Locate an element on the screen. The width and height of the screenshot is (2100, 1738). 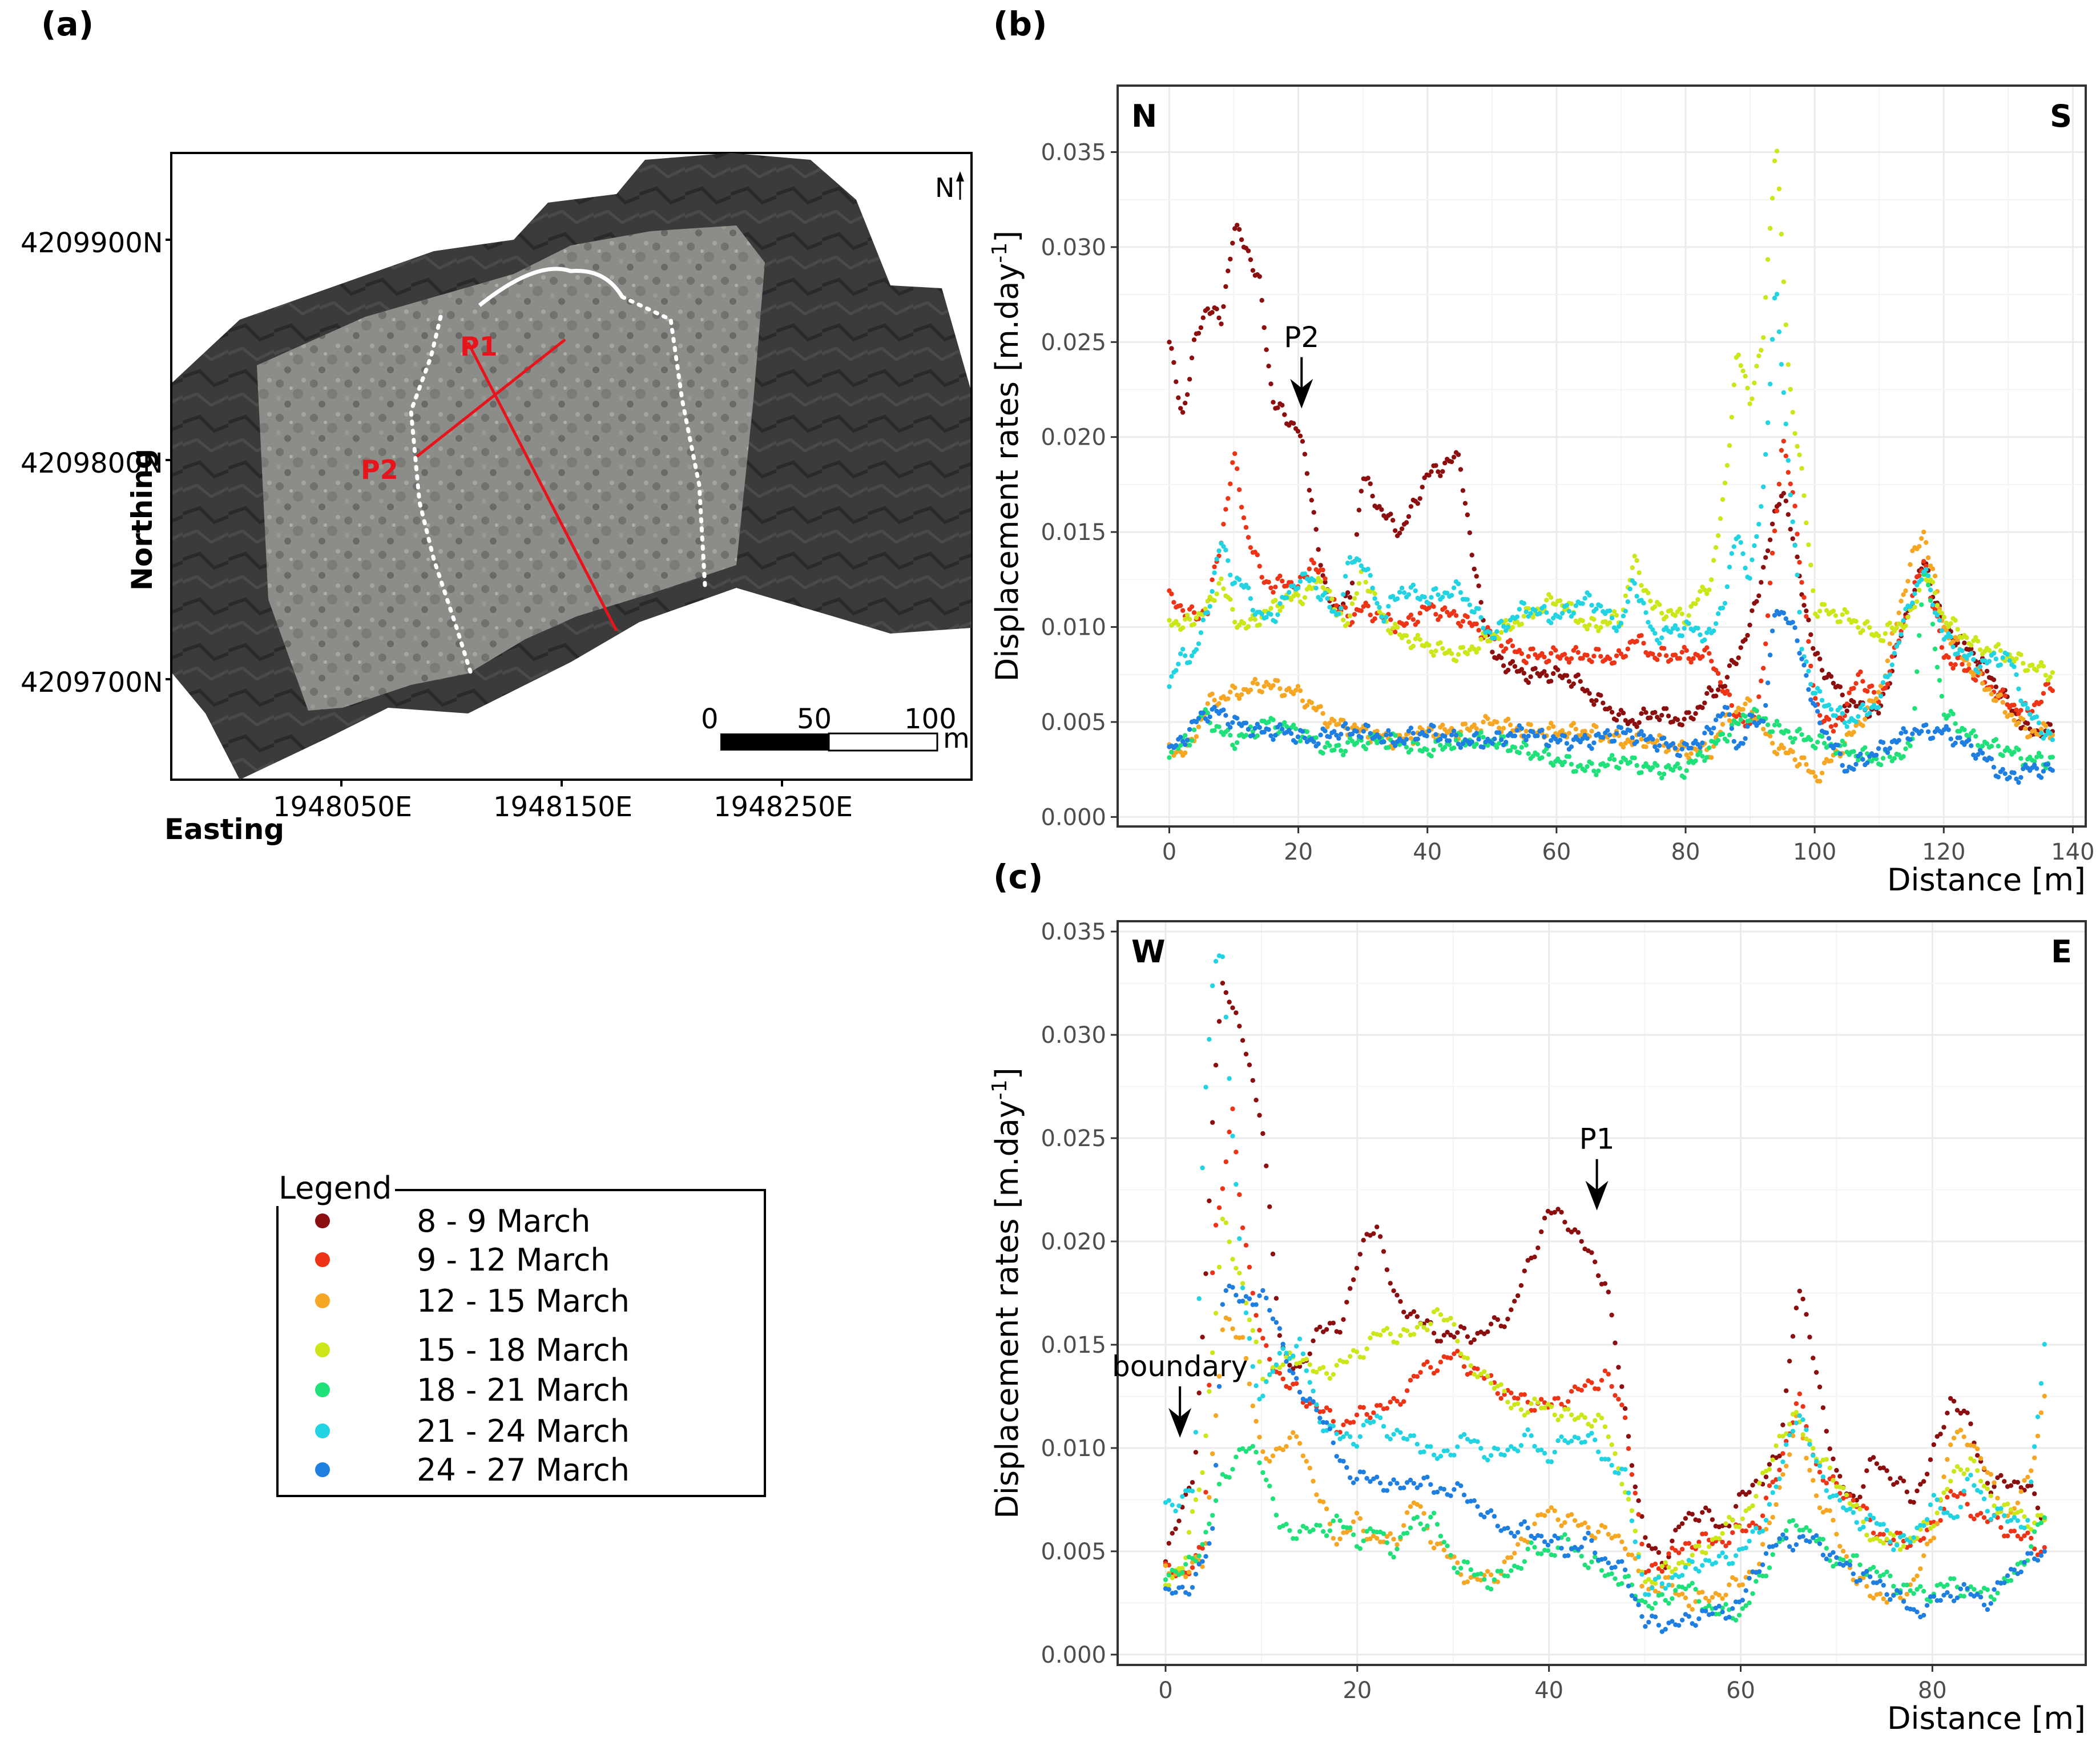
x-tick-label: 20 is located at coordinates (1298, 852).